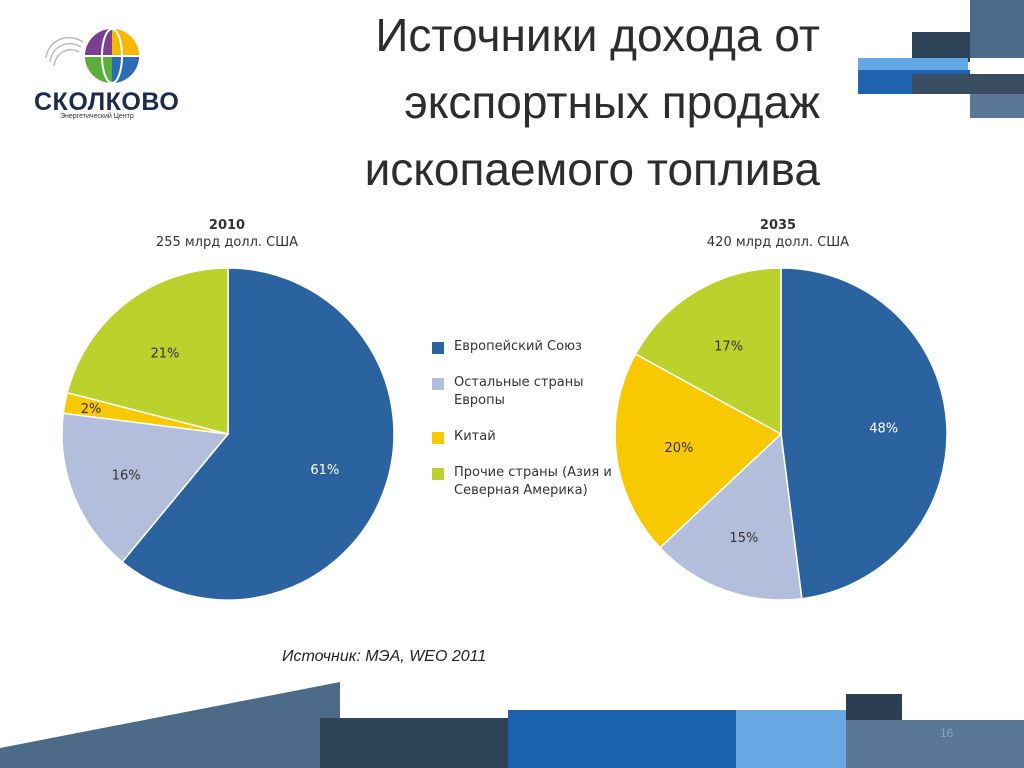  Describe the element at coordinates (947, 733) in the screenshot. I see `page-number: 16` at that location.